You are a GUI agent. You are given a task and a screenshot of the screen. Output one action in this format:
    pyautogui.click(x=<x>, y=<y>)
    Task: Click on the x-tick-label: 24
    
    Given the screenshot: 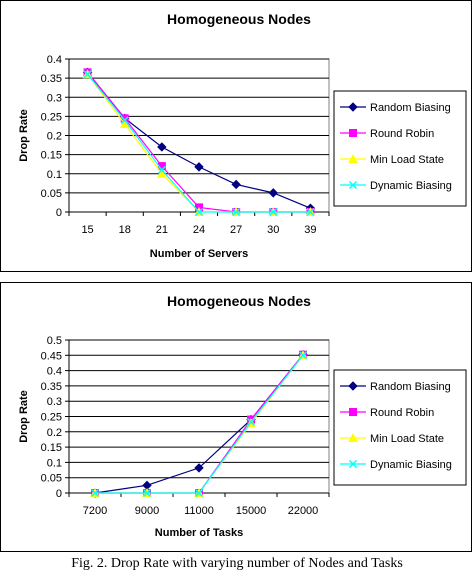 What is the action you would take?
    pyautogui.click(x=199, y=230)
    